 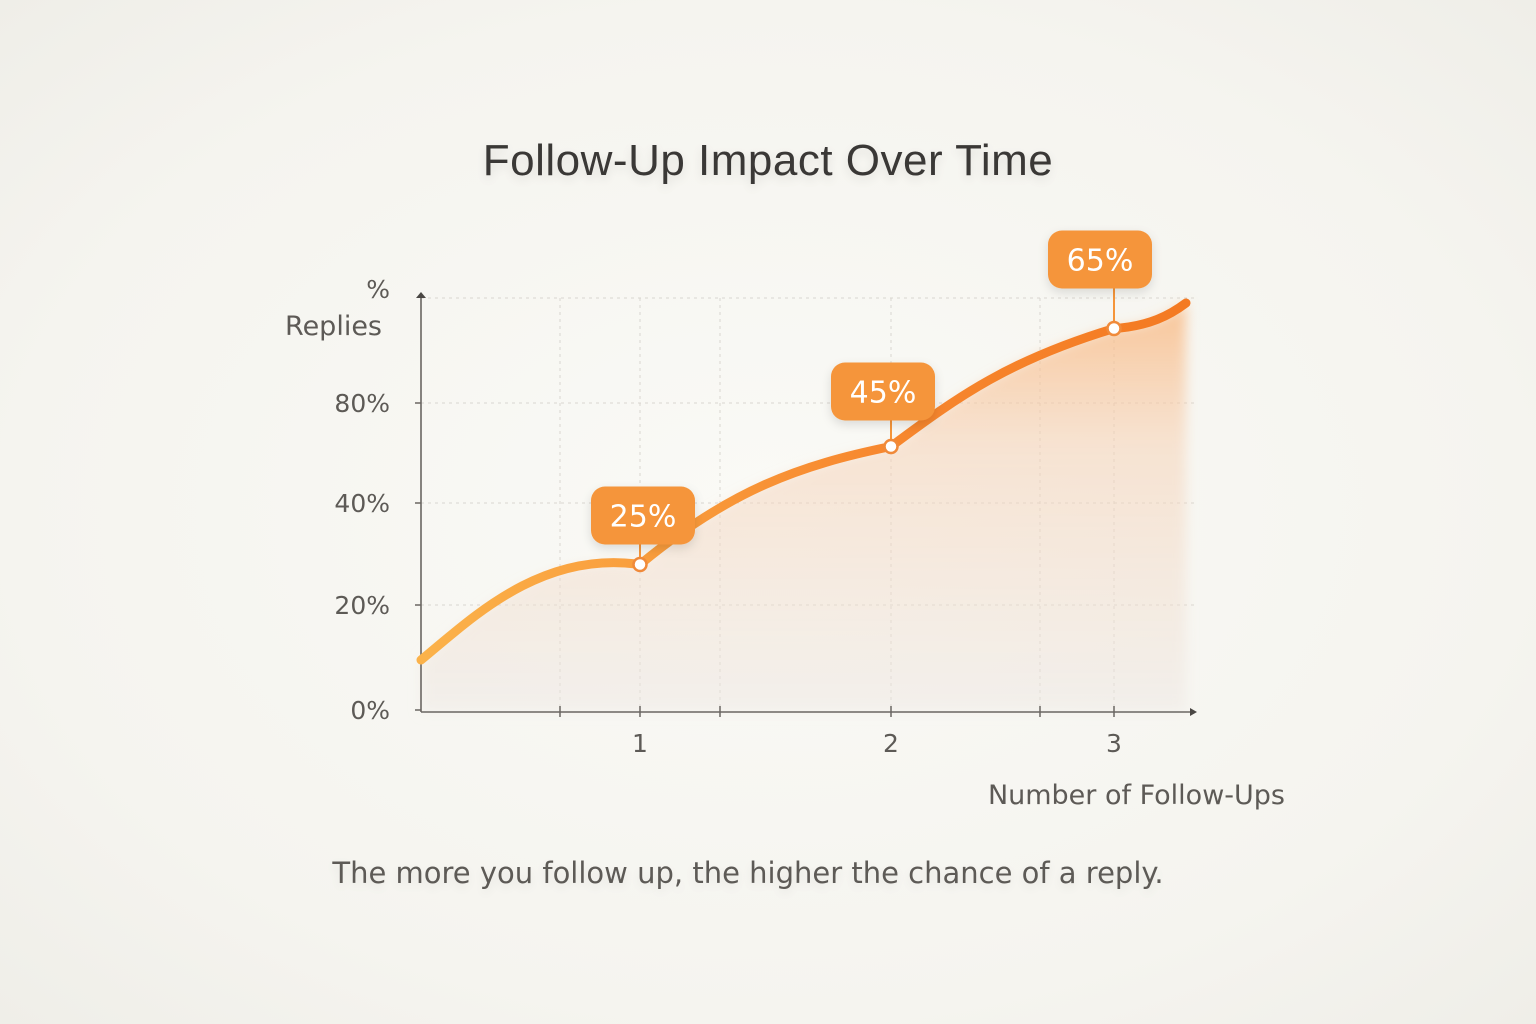 What do you see at coordinates (1193, 712) in the screenshot?
I see `x-axis-arrow` at bounding box center [1193, 712].